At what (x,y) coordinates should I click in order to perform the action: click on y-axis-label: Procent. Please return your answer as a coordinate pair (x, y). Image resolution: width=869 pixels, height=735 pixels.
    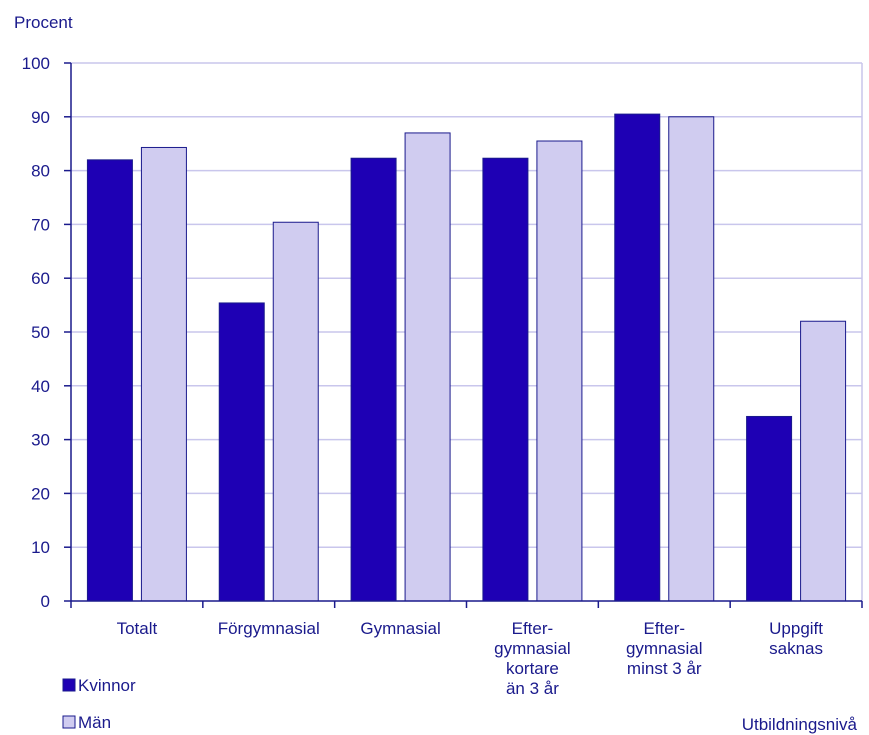
    Looking at the image, I should click on (43, 22).